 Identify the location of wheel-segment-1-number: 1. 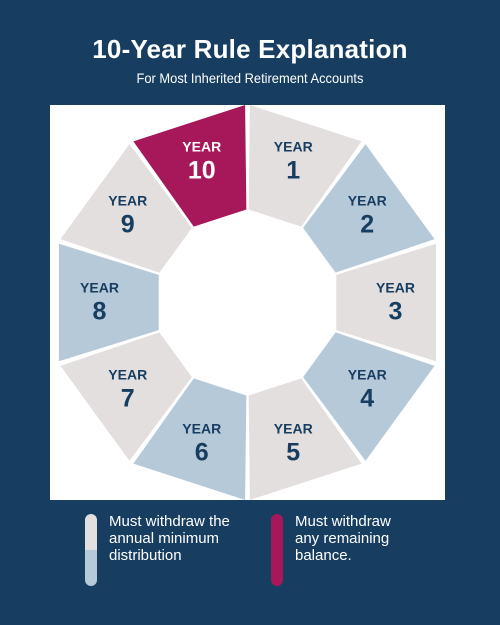
(293, 171).